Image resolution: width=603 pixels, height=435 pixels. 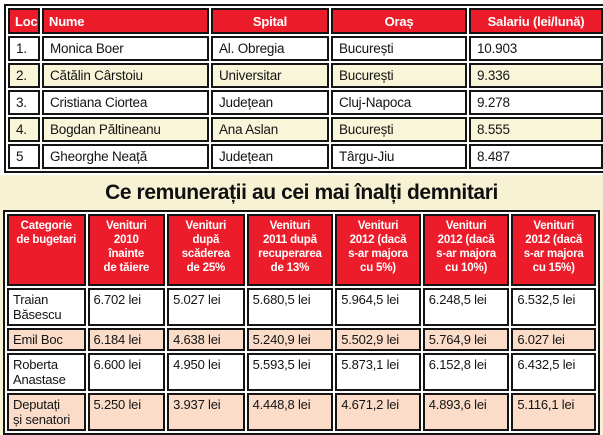 I want to click on data-cell-rank: 1., so click(x=24, y=48).